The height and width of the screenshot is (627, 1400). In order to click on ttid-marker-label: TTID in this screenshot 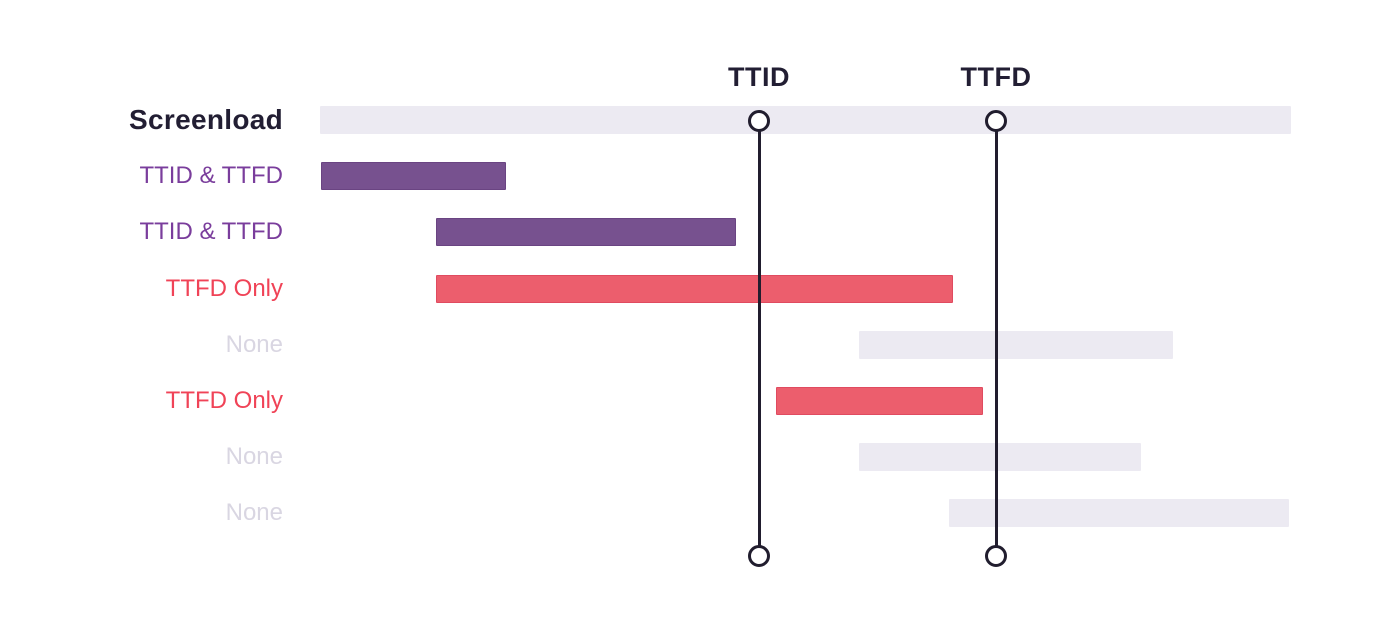, I will do `click(759, 77)`.